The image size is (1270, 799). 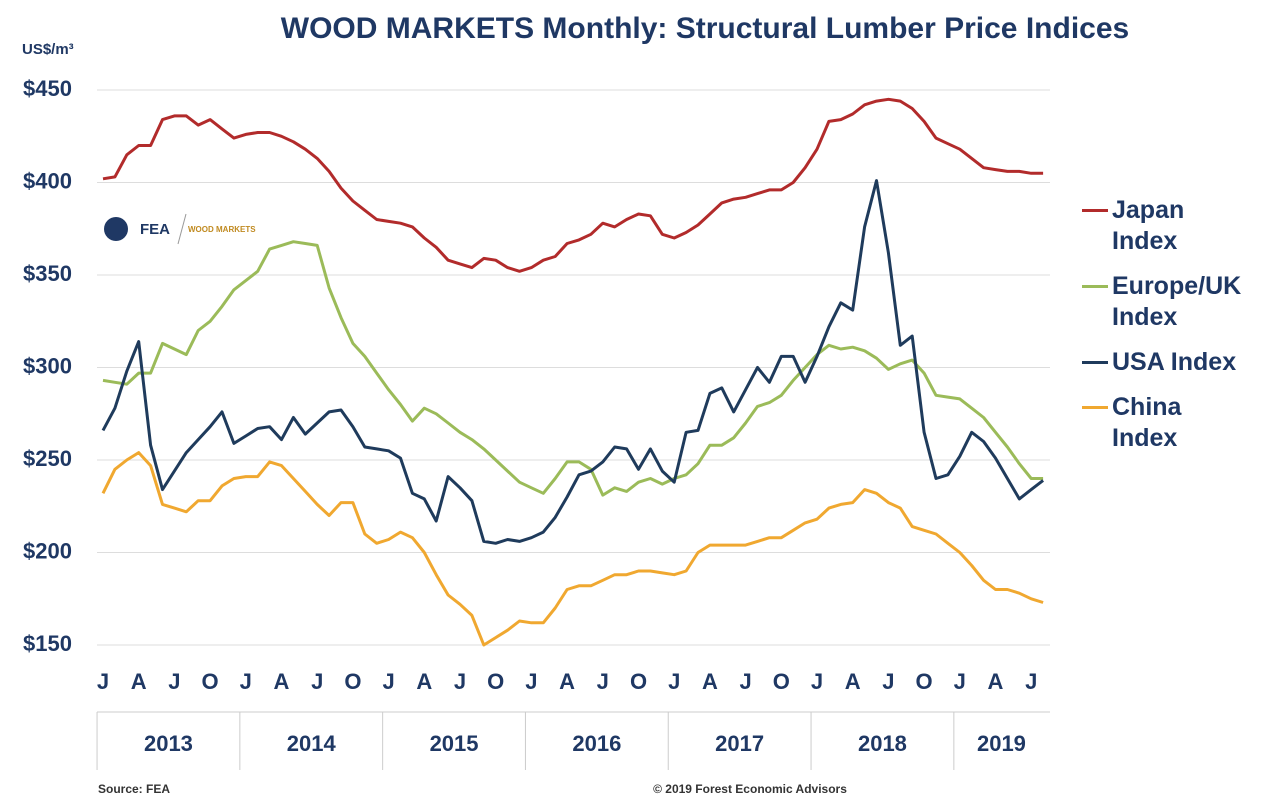 What do you see at coordinates (1001, 743) in the screenshot?
I see `year-label: 2019` at bounding box center [1001, 743].